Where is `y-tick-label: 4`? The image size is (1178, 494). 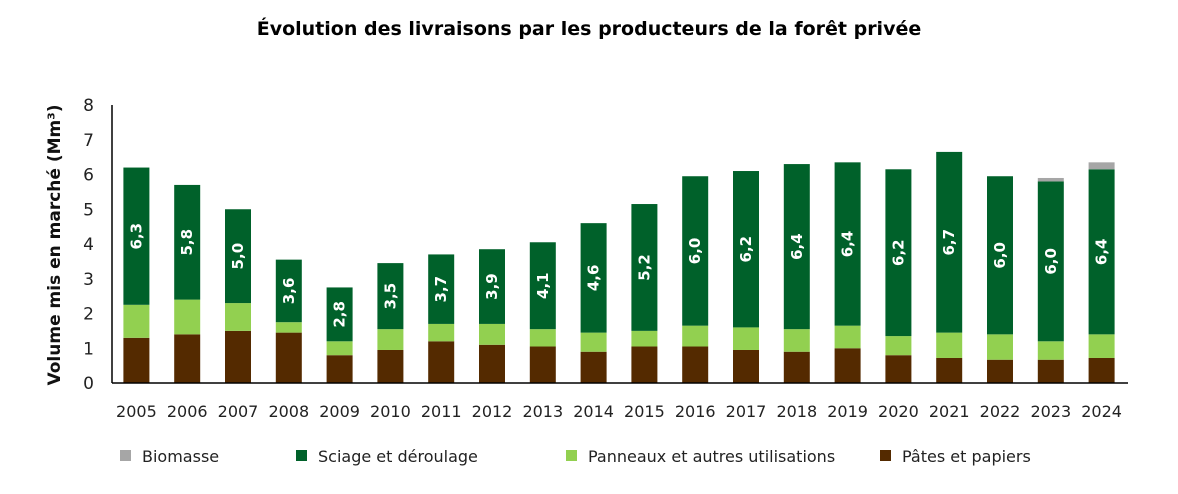
y-tick-label: 4 is located at coordinates (88, 245).